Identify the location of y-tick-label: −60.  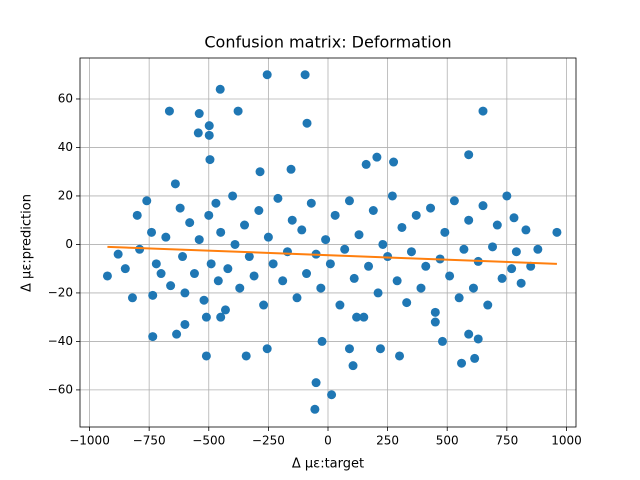
(60, 389).